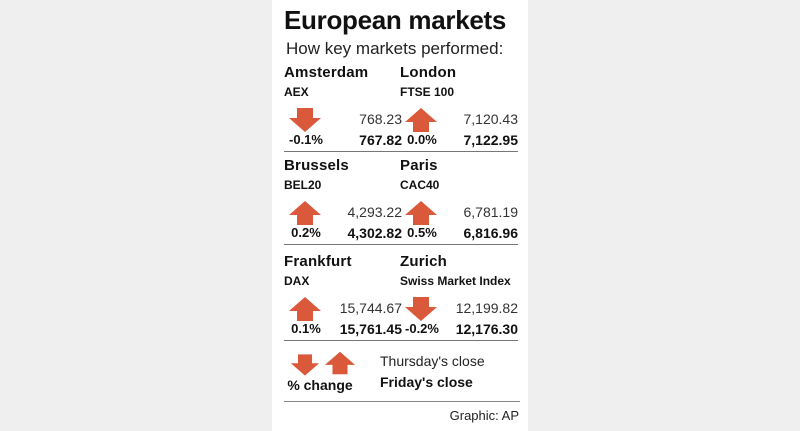 Image resolution: width=800 pixels, height=431 pixels. What do you see at coordinates (395, 48) in the screenshot?
I see `graphic-subtitle: How key markets performed:` at bounding box center [395, 48].